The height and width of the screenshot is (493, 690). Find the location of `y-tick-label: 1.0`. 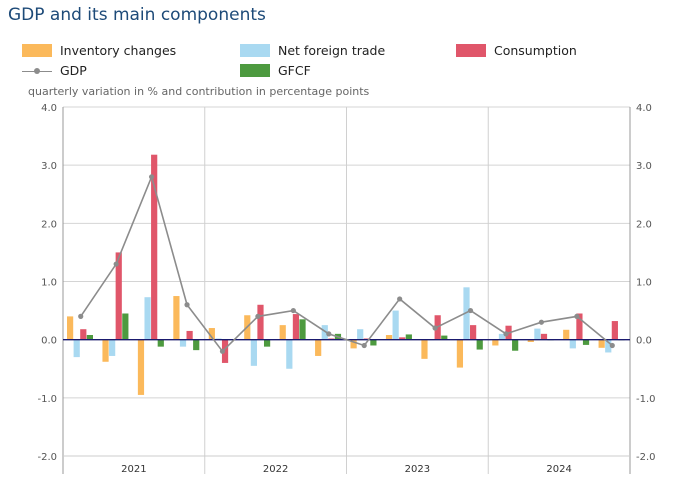

y-tick-label: 1.0 is located at coordinates (49, 283).